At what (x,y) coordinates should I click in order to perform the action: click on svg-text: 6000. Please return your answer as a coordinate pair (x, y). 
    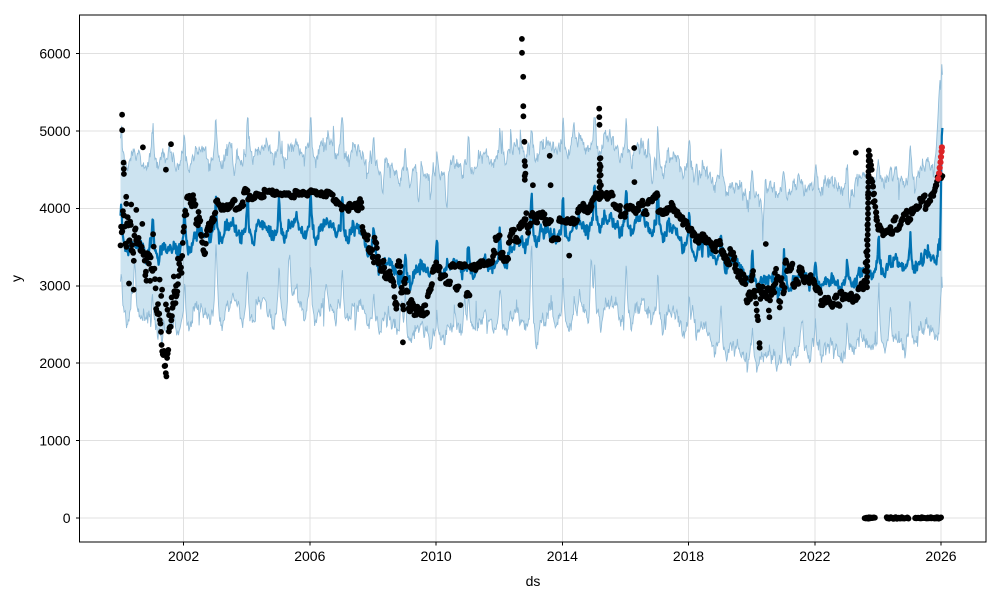
    Looking at the image, I should click on (54, 53).